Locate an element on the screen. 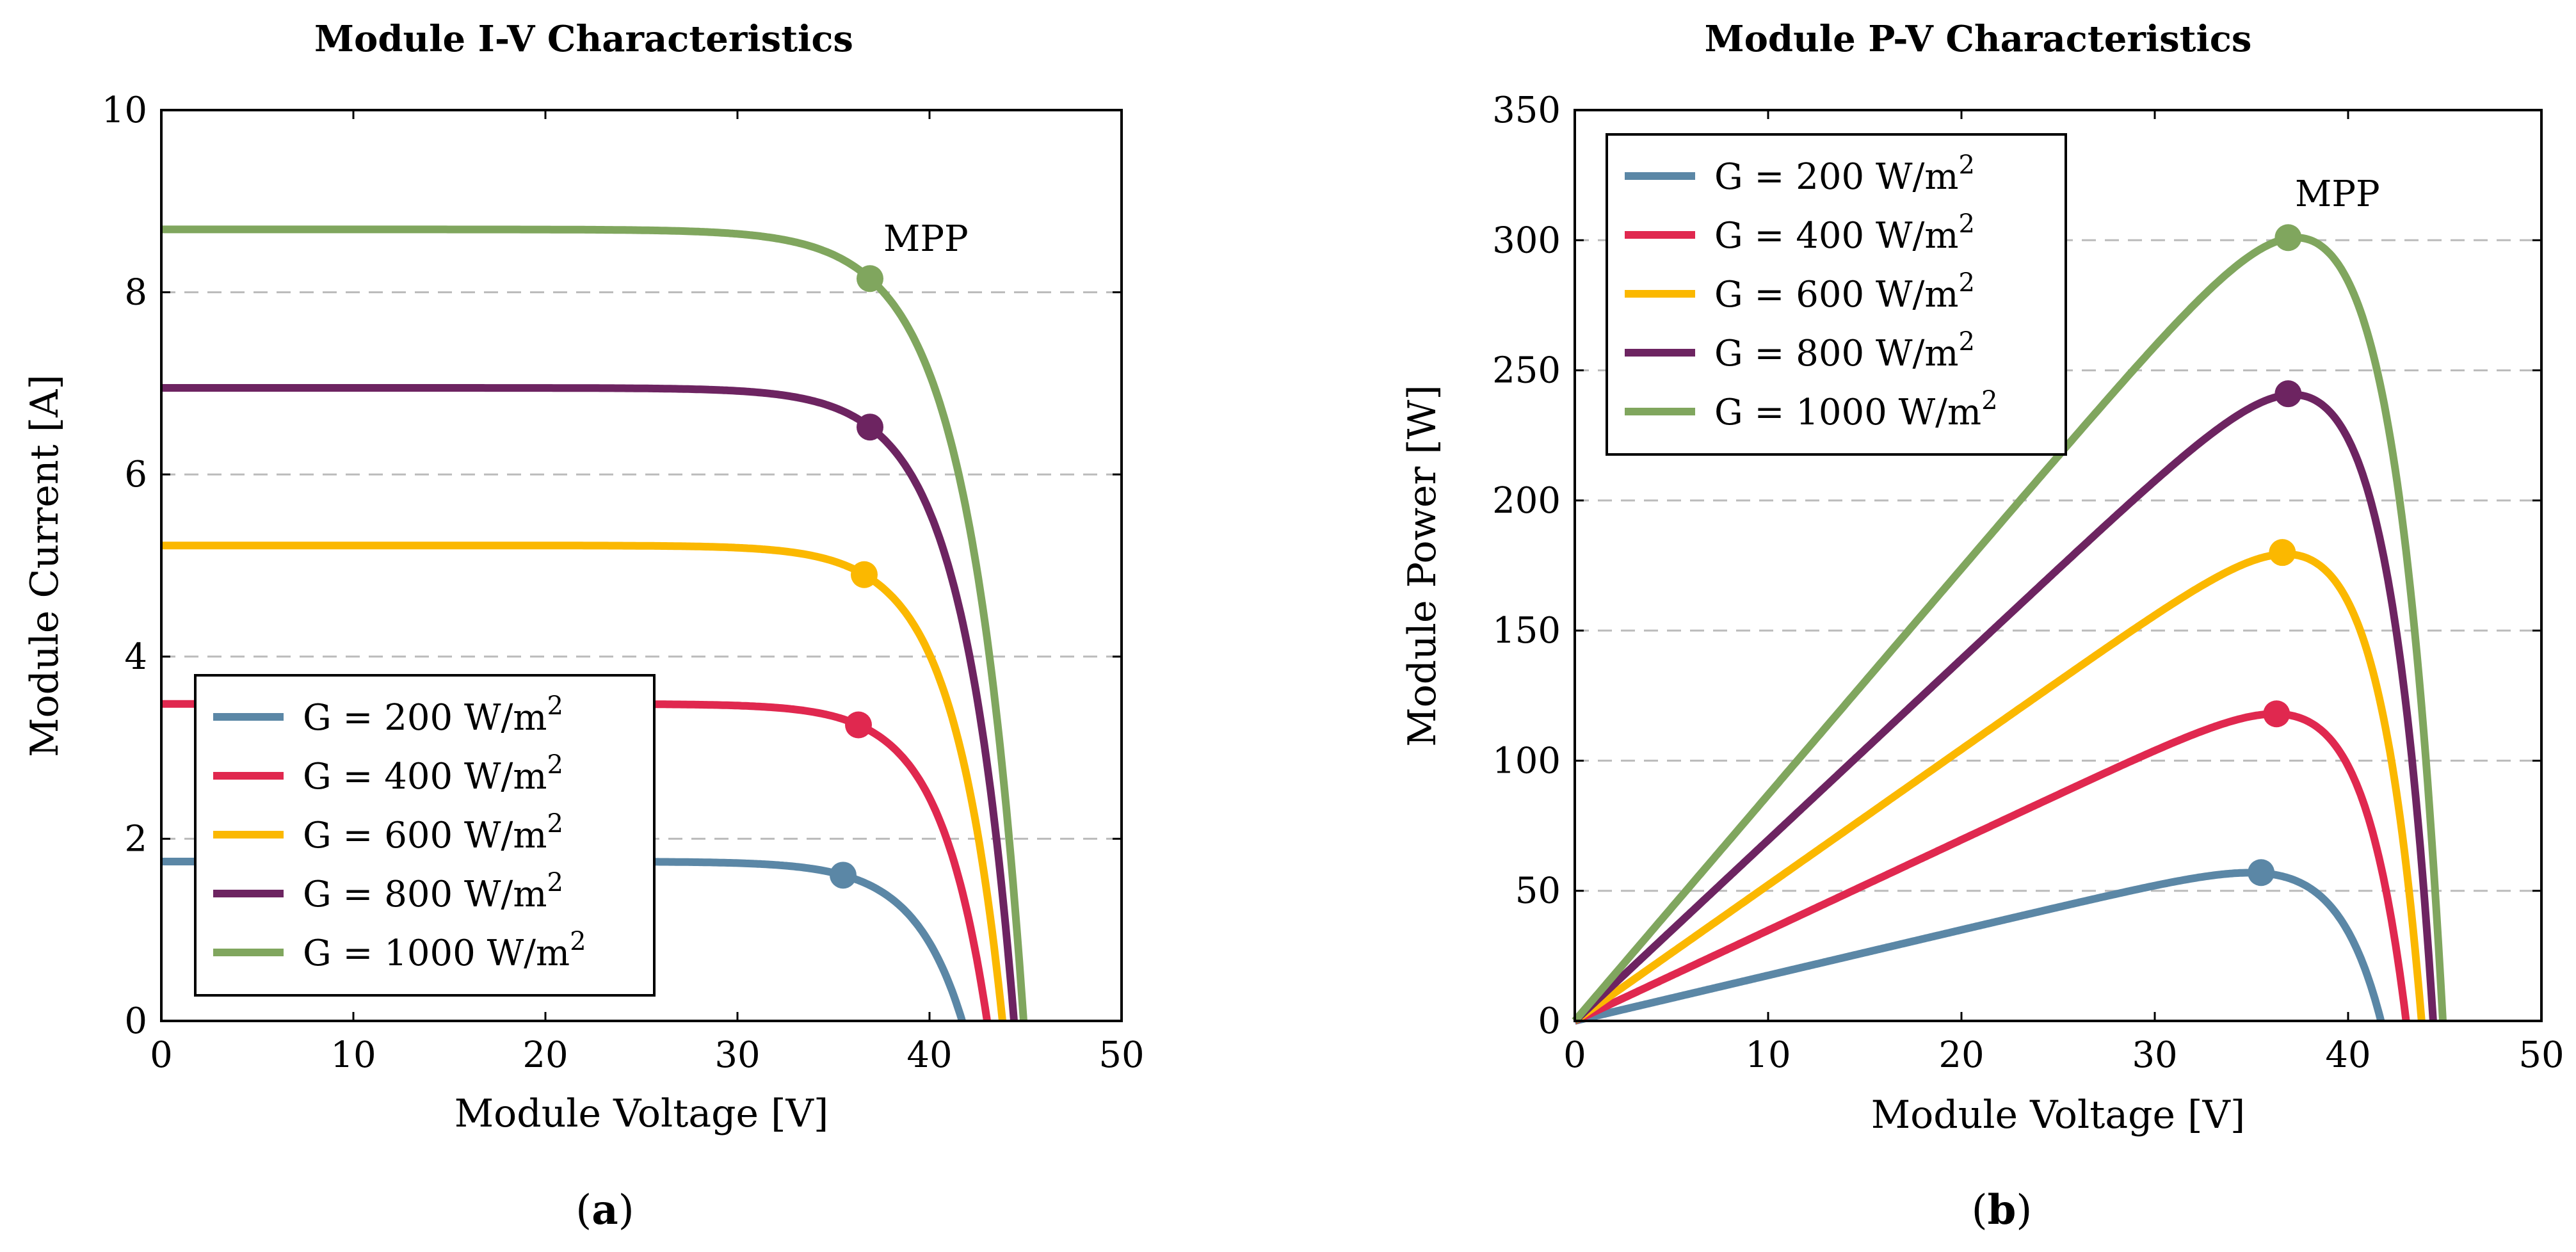  iv-chart-title: Module I-V Characteristics is located at coordinates (583, 39).